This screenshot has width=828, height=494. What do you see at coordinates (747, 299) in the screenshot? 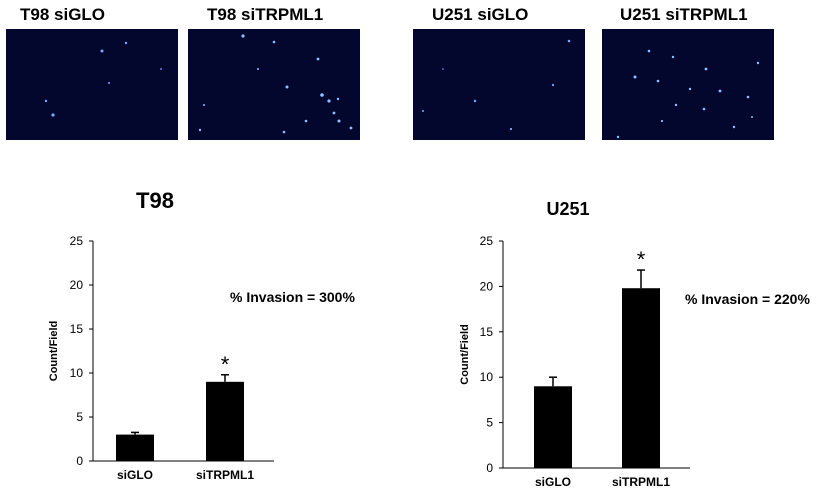
I see `invasion-annotation: % Invasion = 220%` at bounding box center [747, 299].